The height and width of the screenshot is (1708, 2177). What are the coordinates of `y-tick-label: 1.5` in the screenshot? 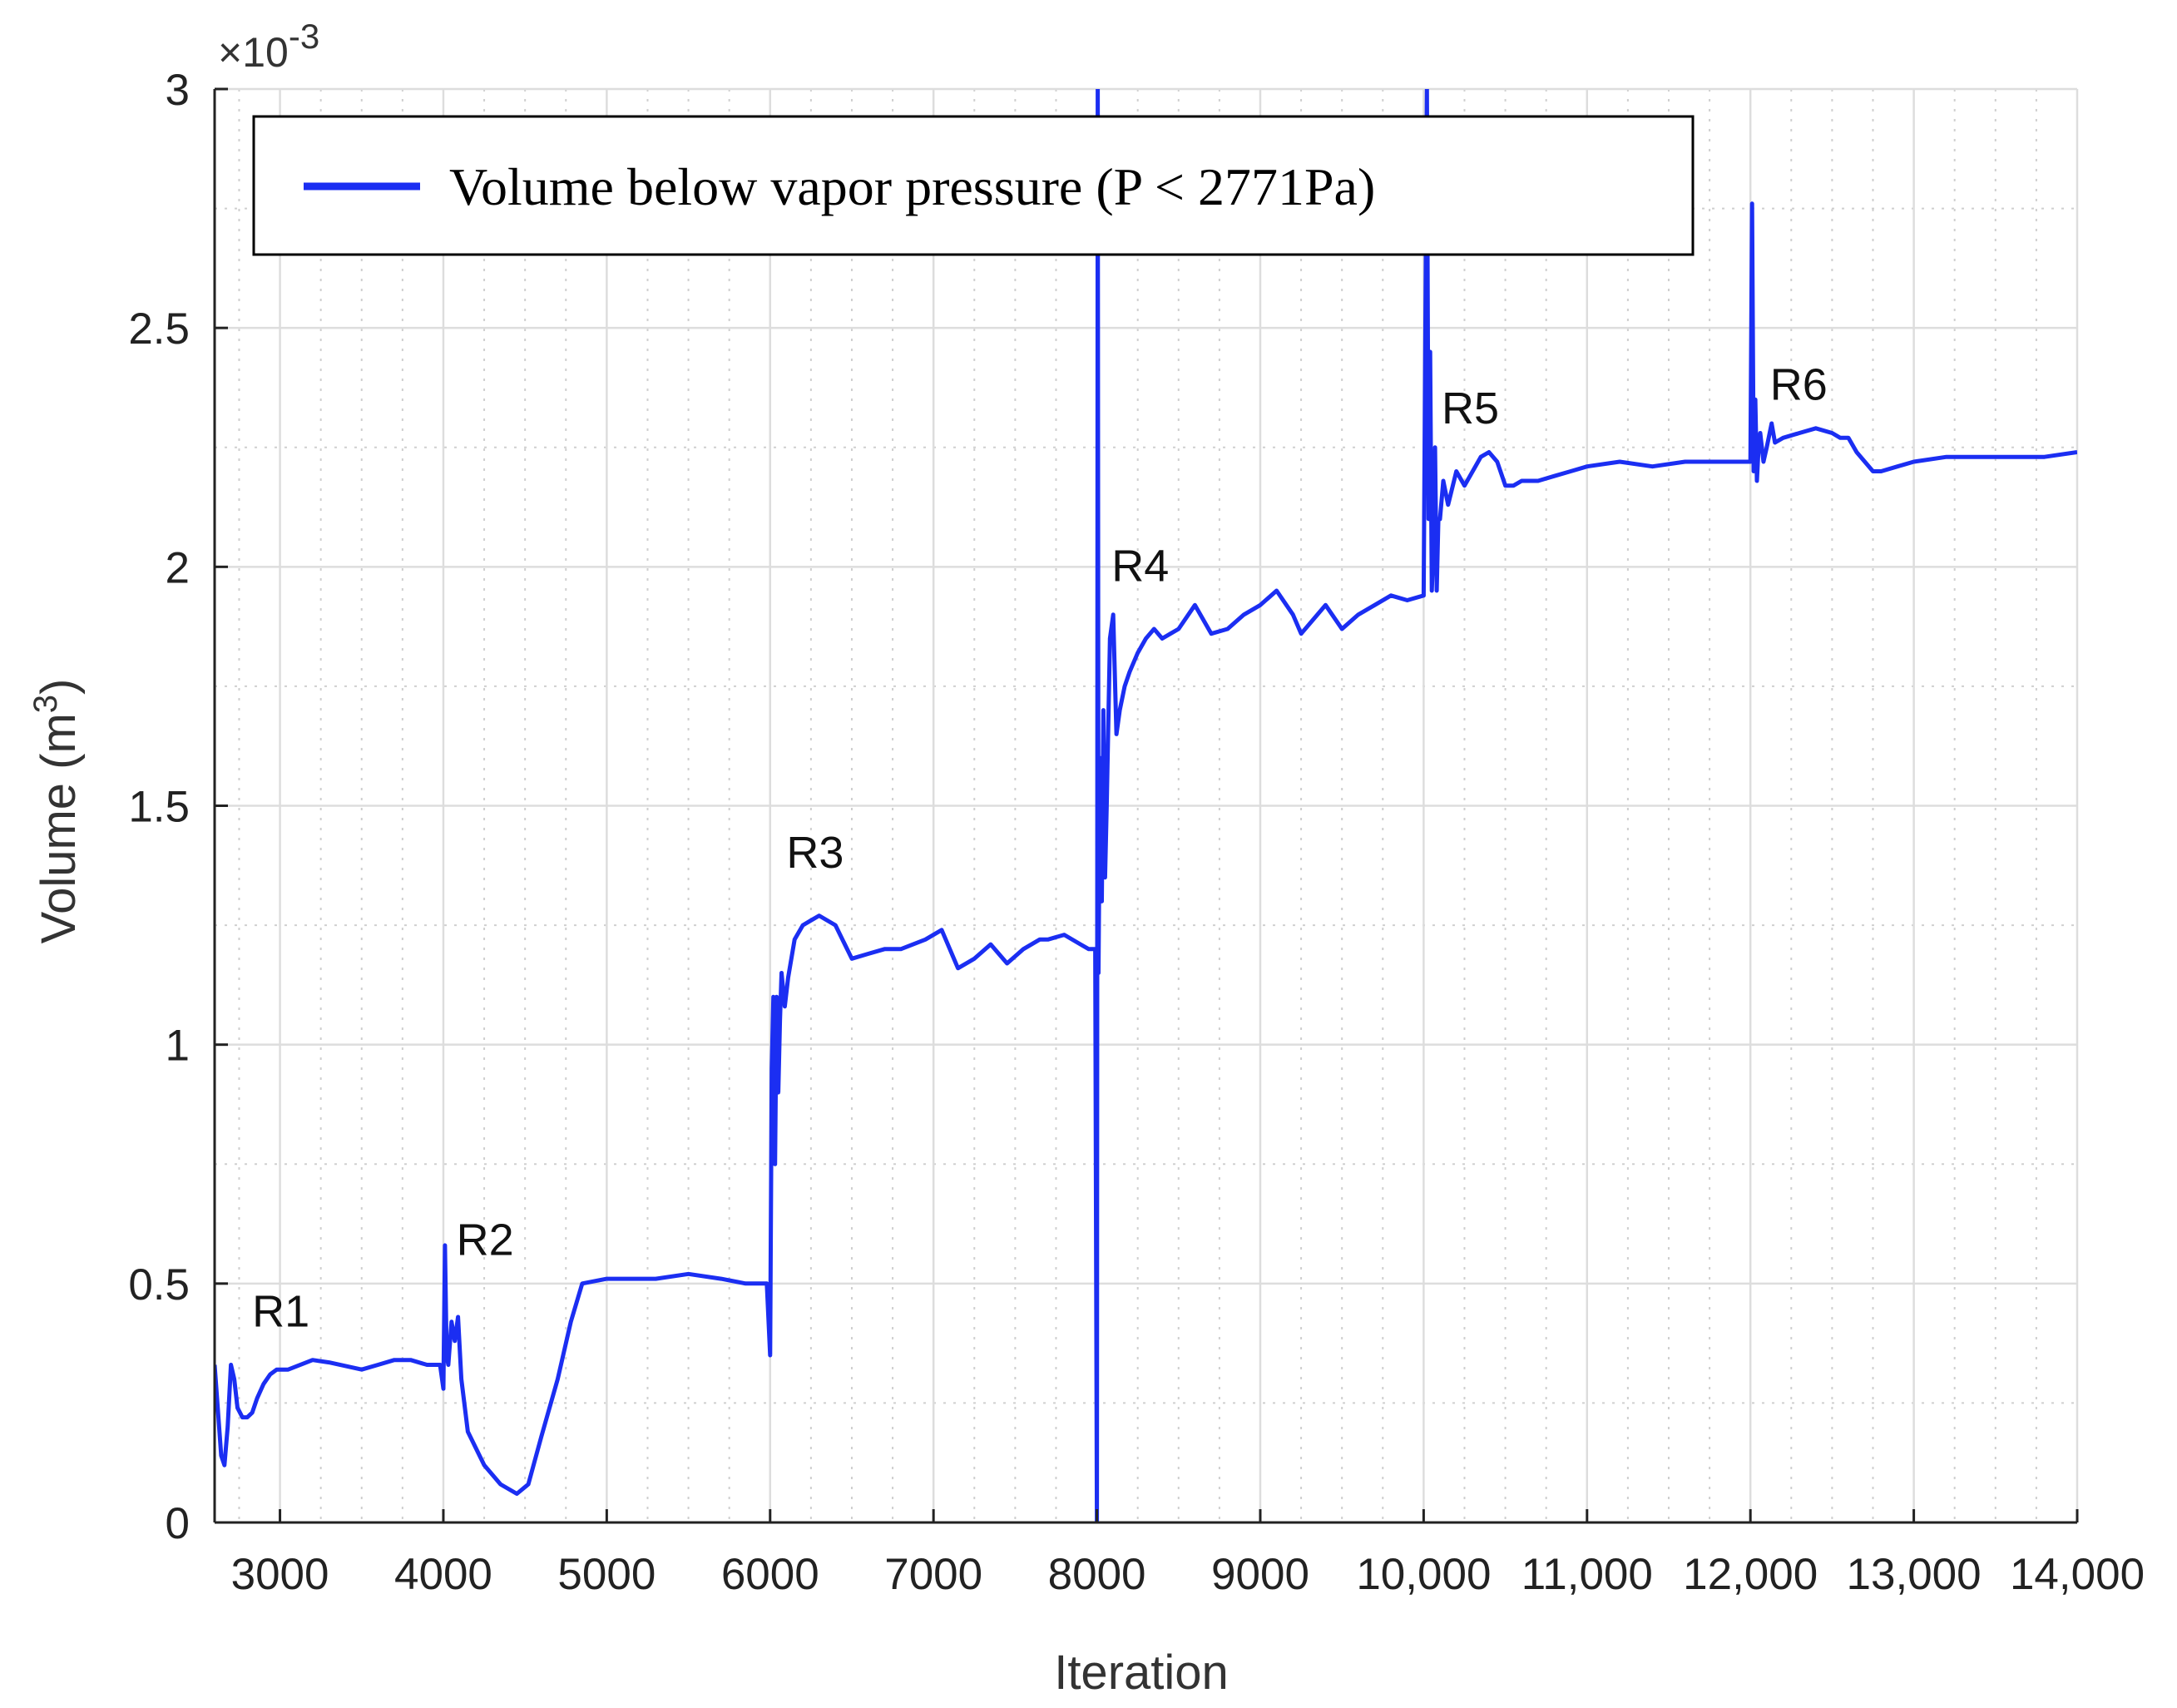 It's located at (159, 807).